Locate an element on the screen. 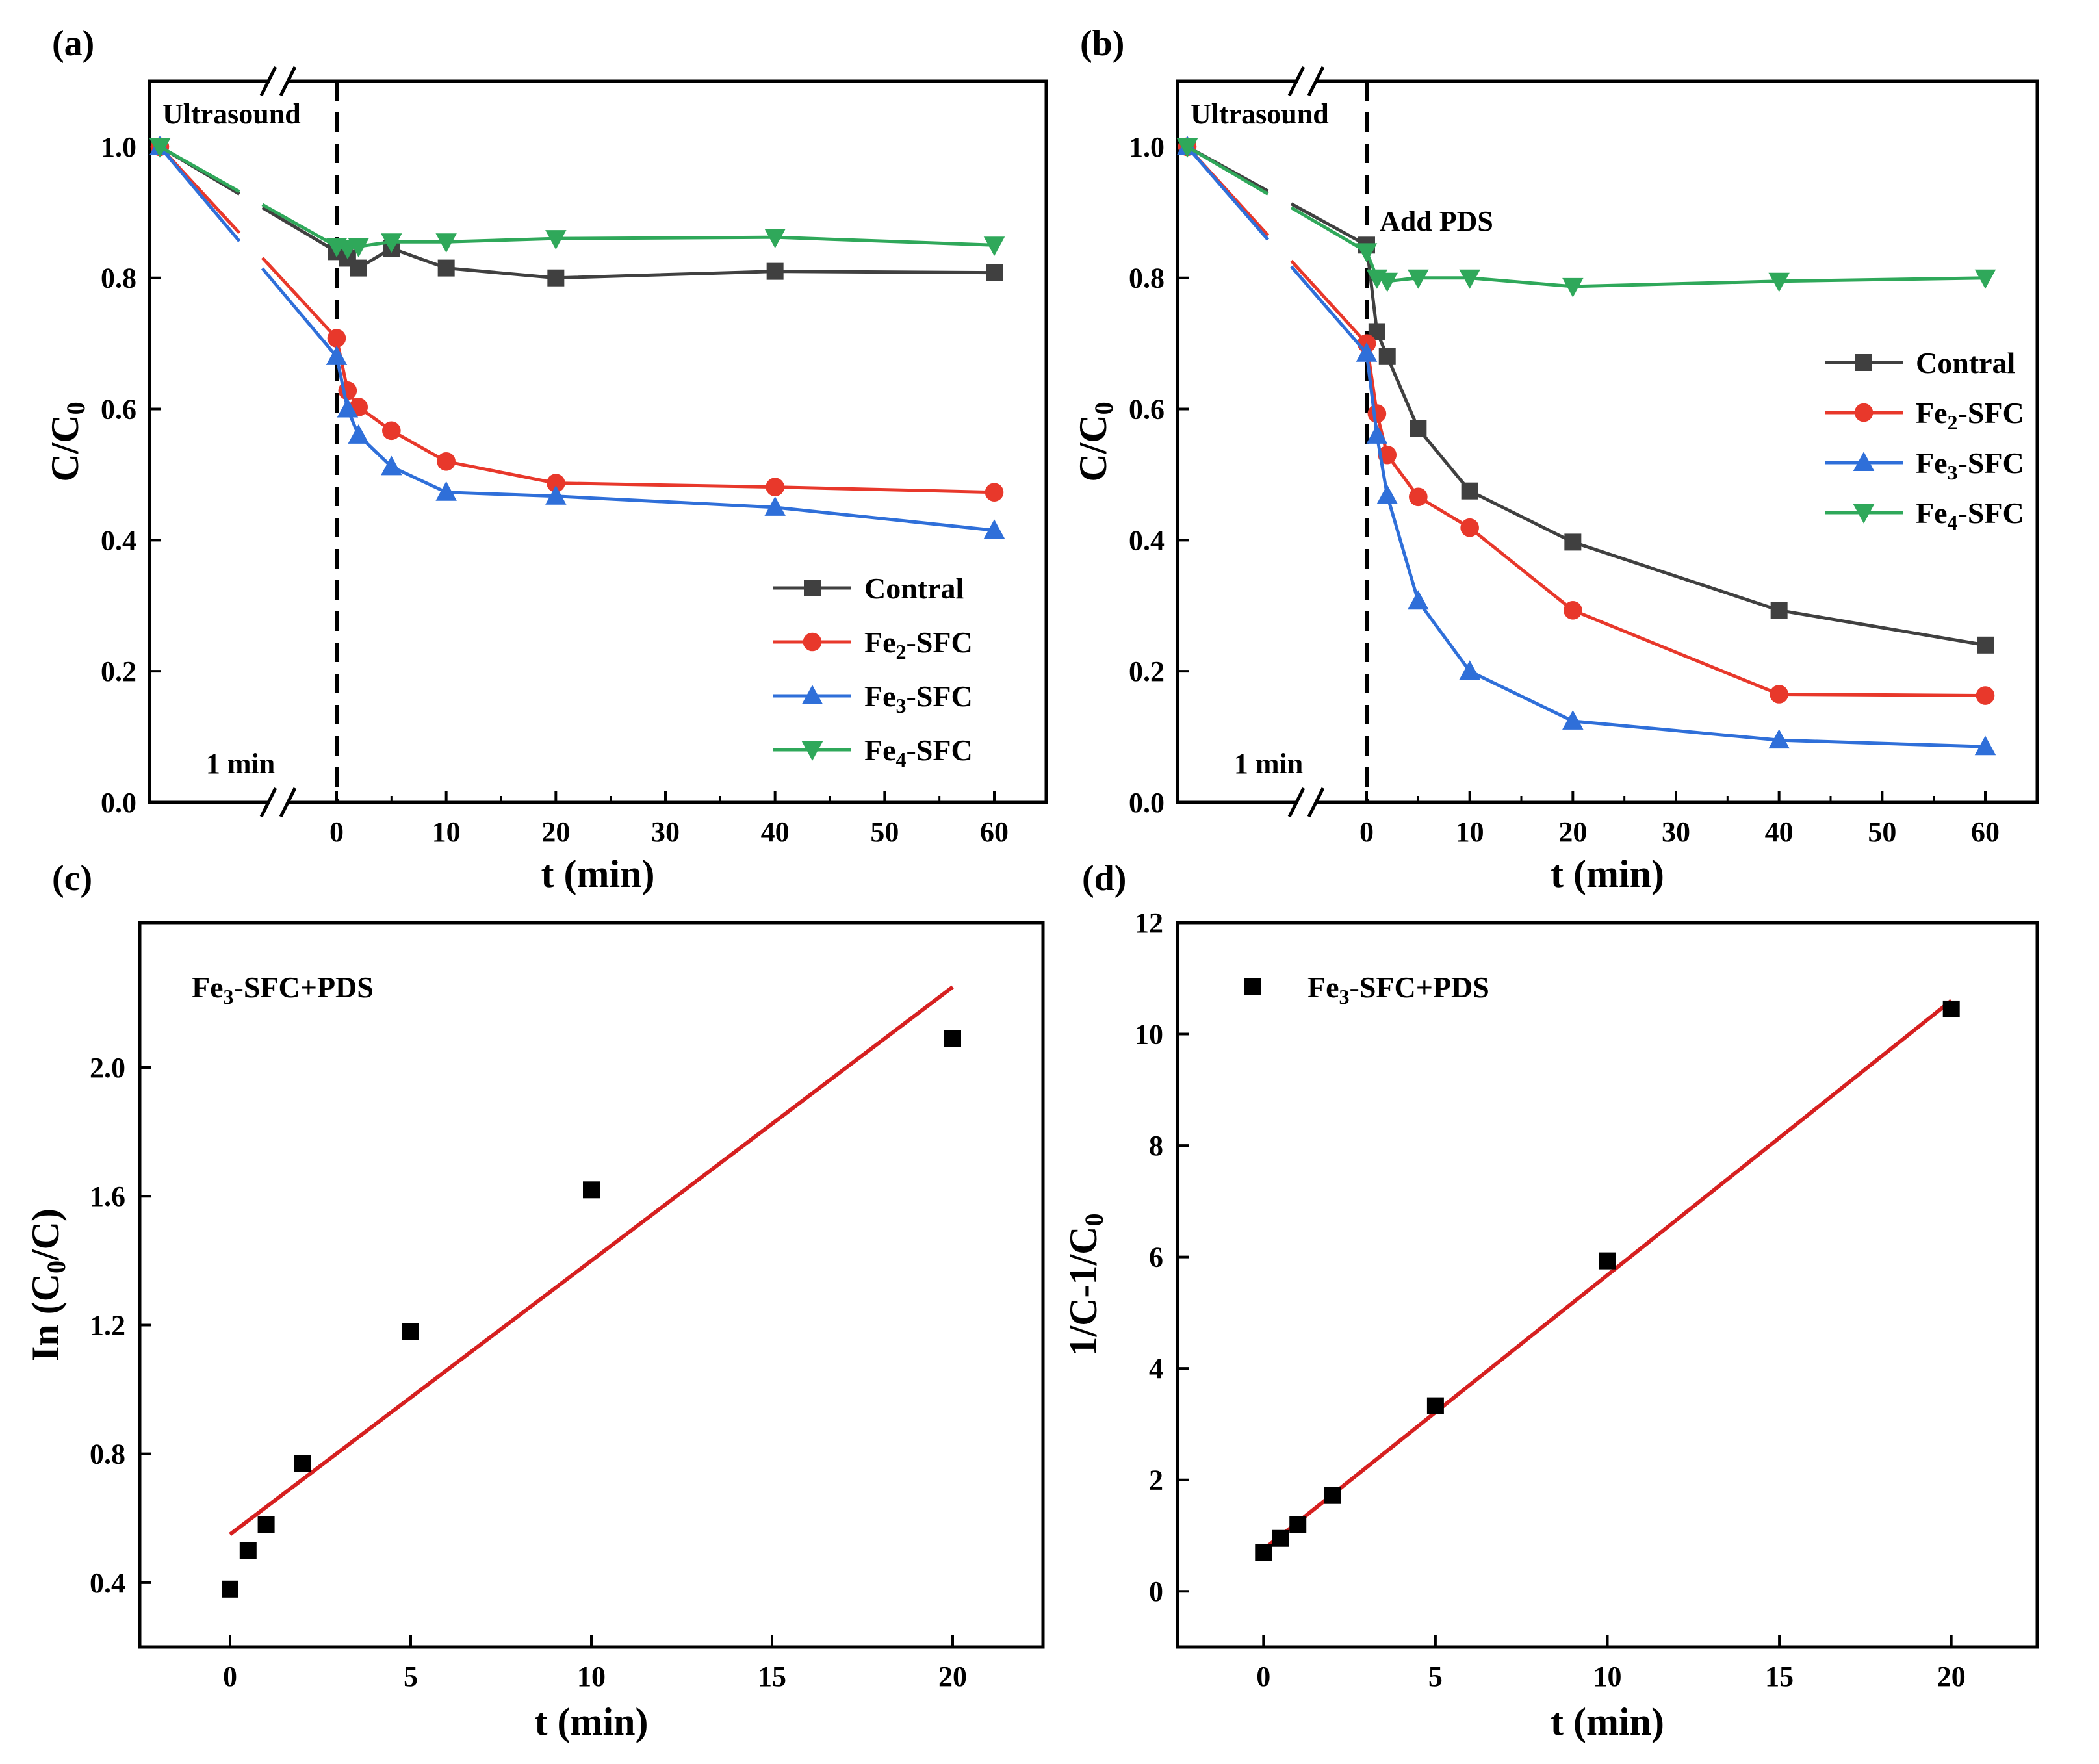  annotation-ultrasound: Ultrasound is located at coordinates (1260, 114).